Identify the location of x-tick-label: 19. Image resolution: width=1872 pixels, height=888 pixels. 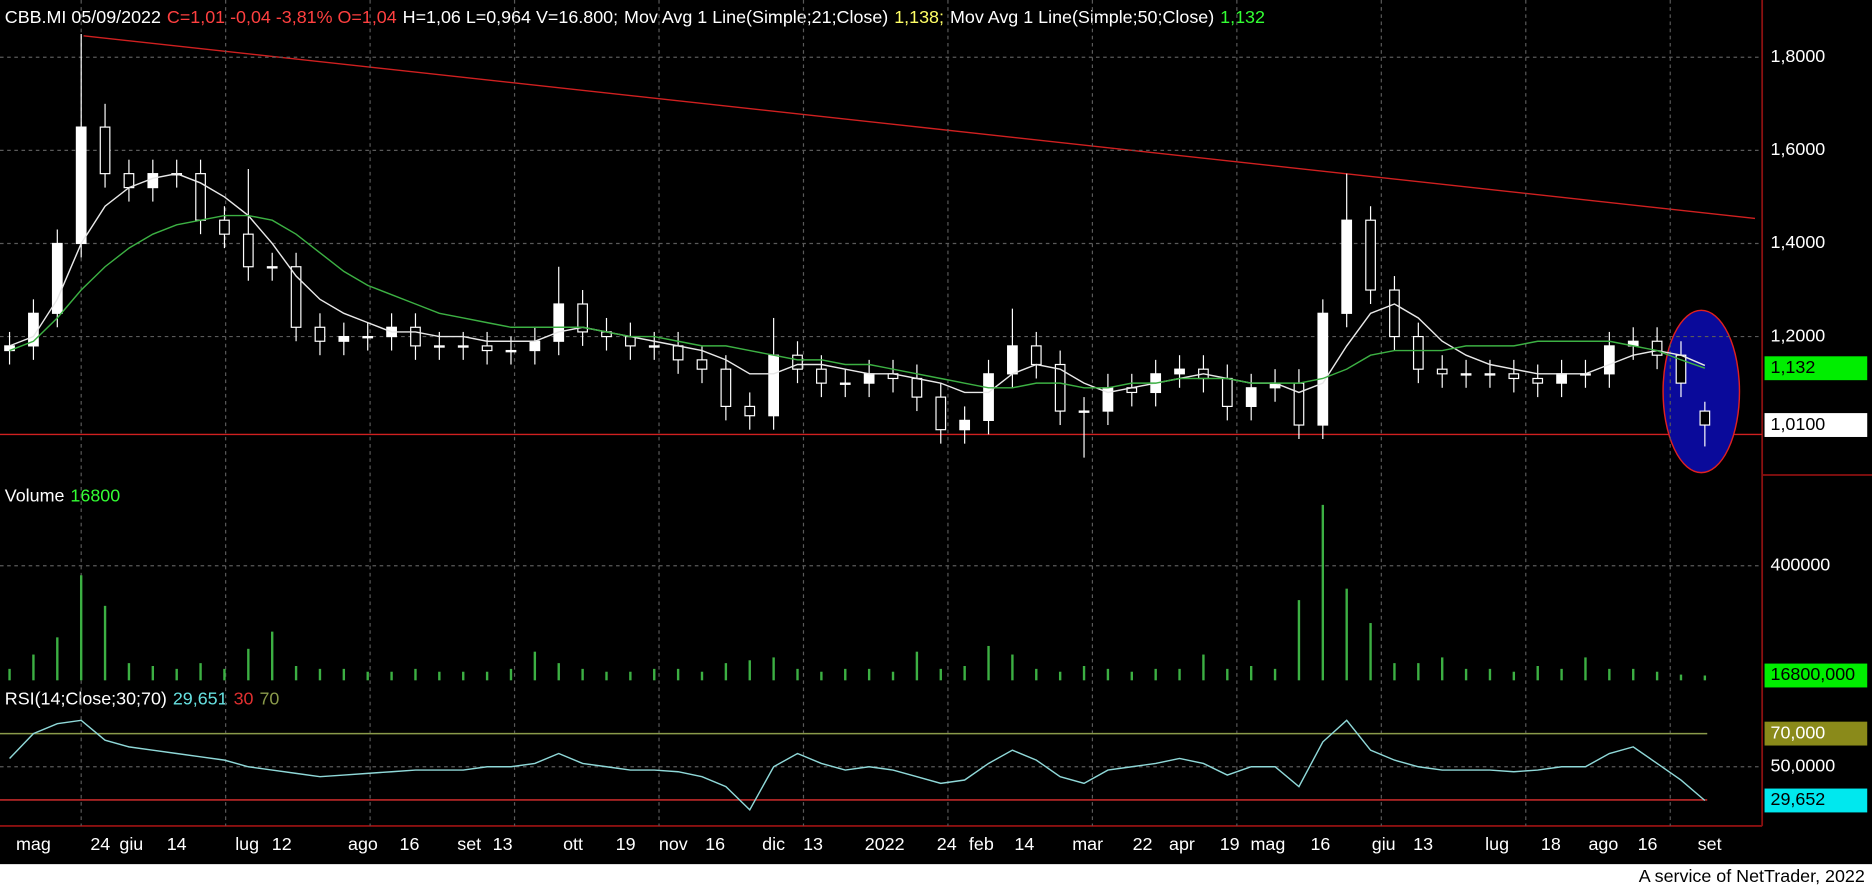
(626, 844).